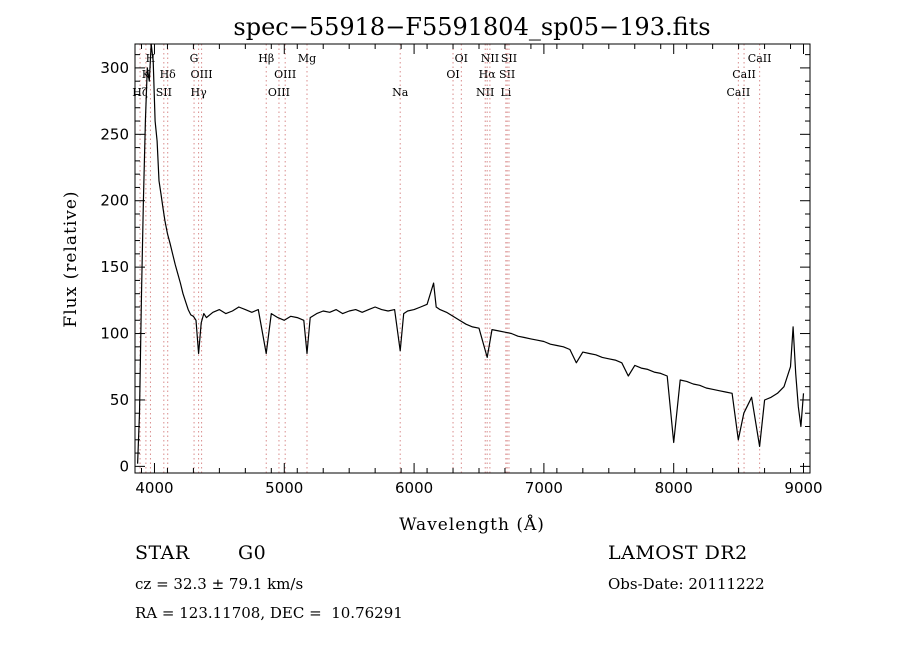  Describe the element at coordinates (266, 58) in the screenshot. I see `marker-label: Hβ` at that location.